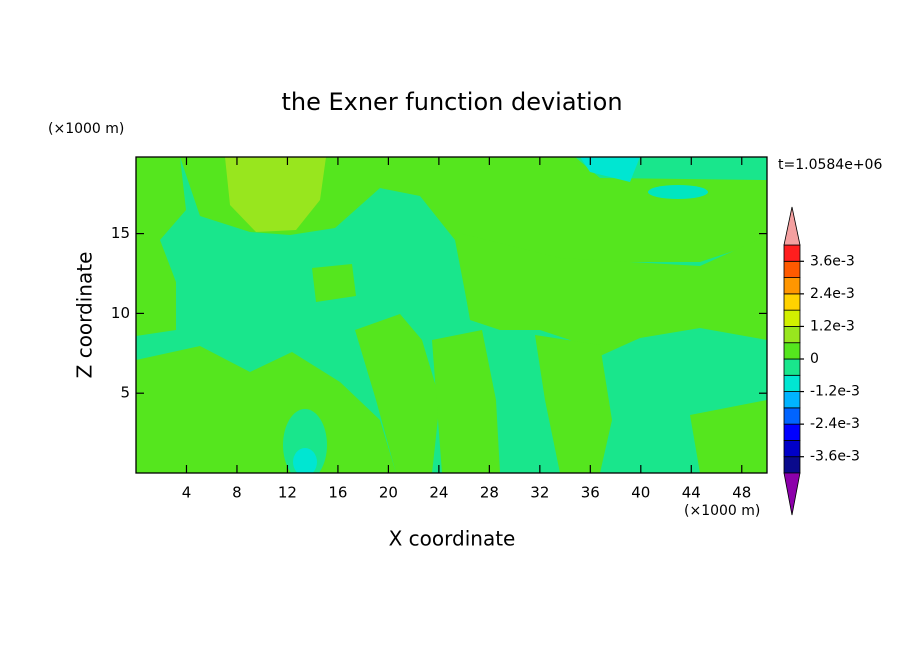 The height and width of the screenshot is (654, 904). What do you see at coordinates (792, 226) in the screenshot?
I see `colorbar-over` at bounding box center [792, 226].